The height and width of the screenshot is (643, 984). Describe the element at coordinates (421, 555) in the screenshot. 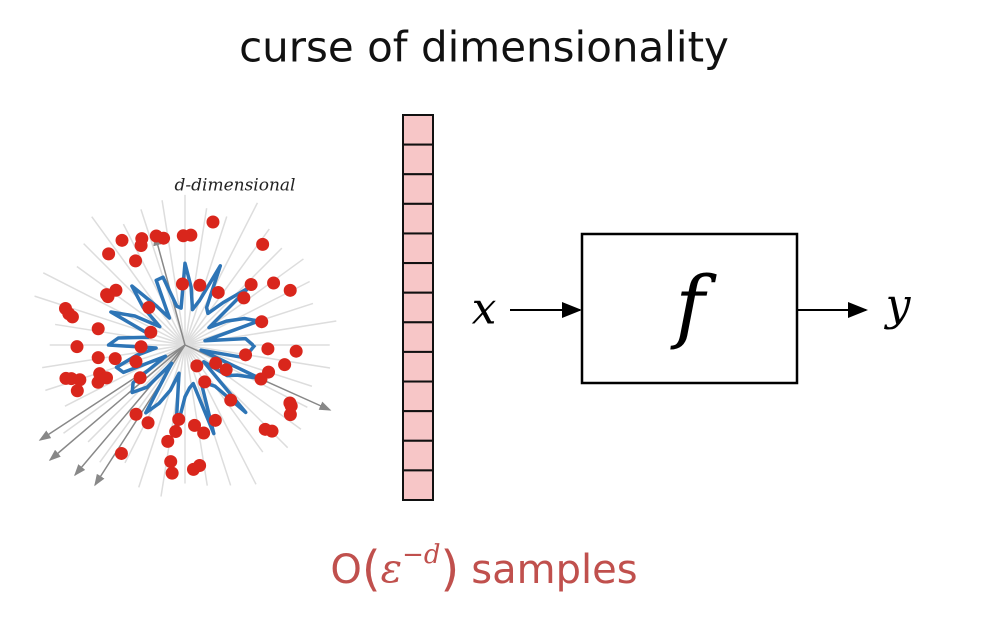

I see `caption-exponent: −d` at that location.